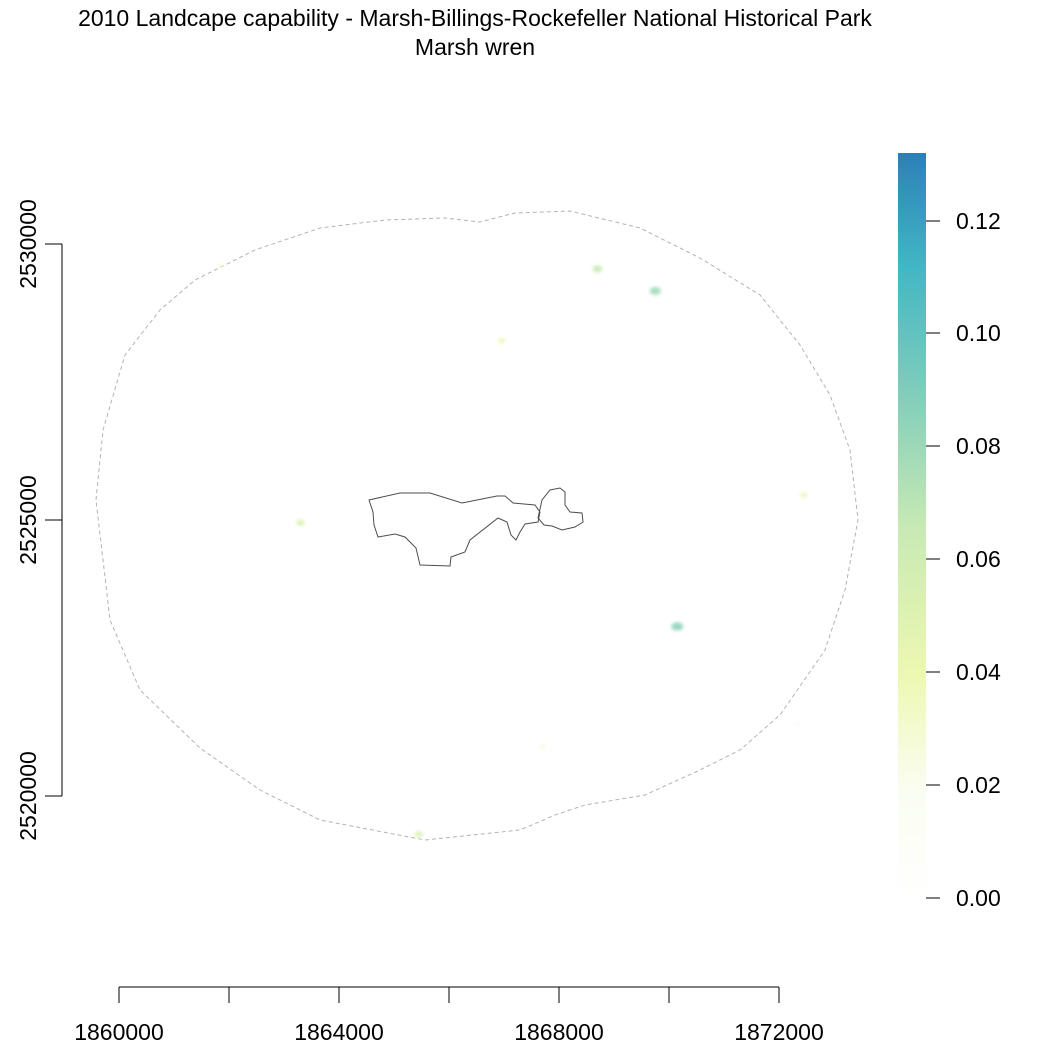 This screenshot has width=1050, height=1050. I want to click on legend-tick-label: 0.04, so click(978, 672).